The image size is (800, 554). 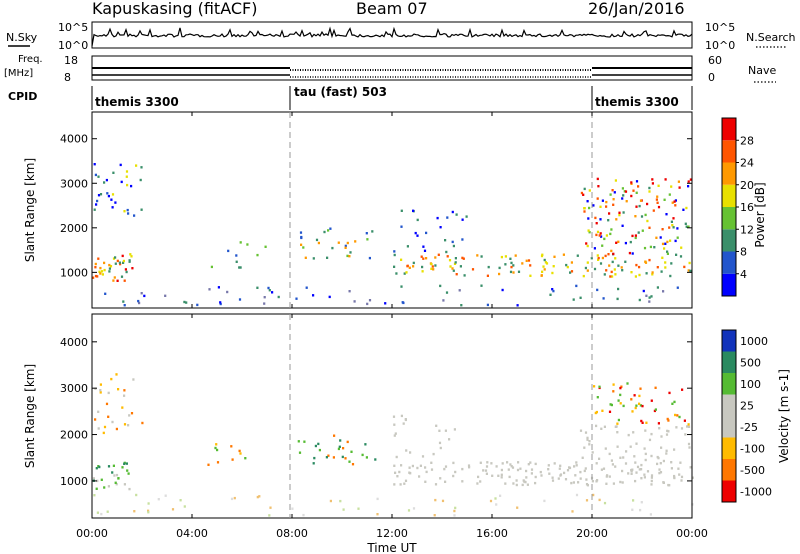 I want to click on nsky-label: N.Sky, so click(x=22, y=37).